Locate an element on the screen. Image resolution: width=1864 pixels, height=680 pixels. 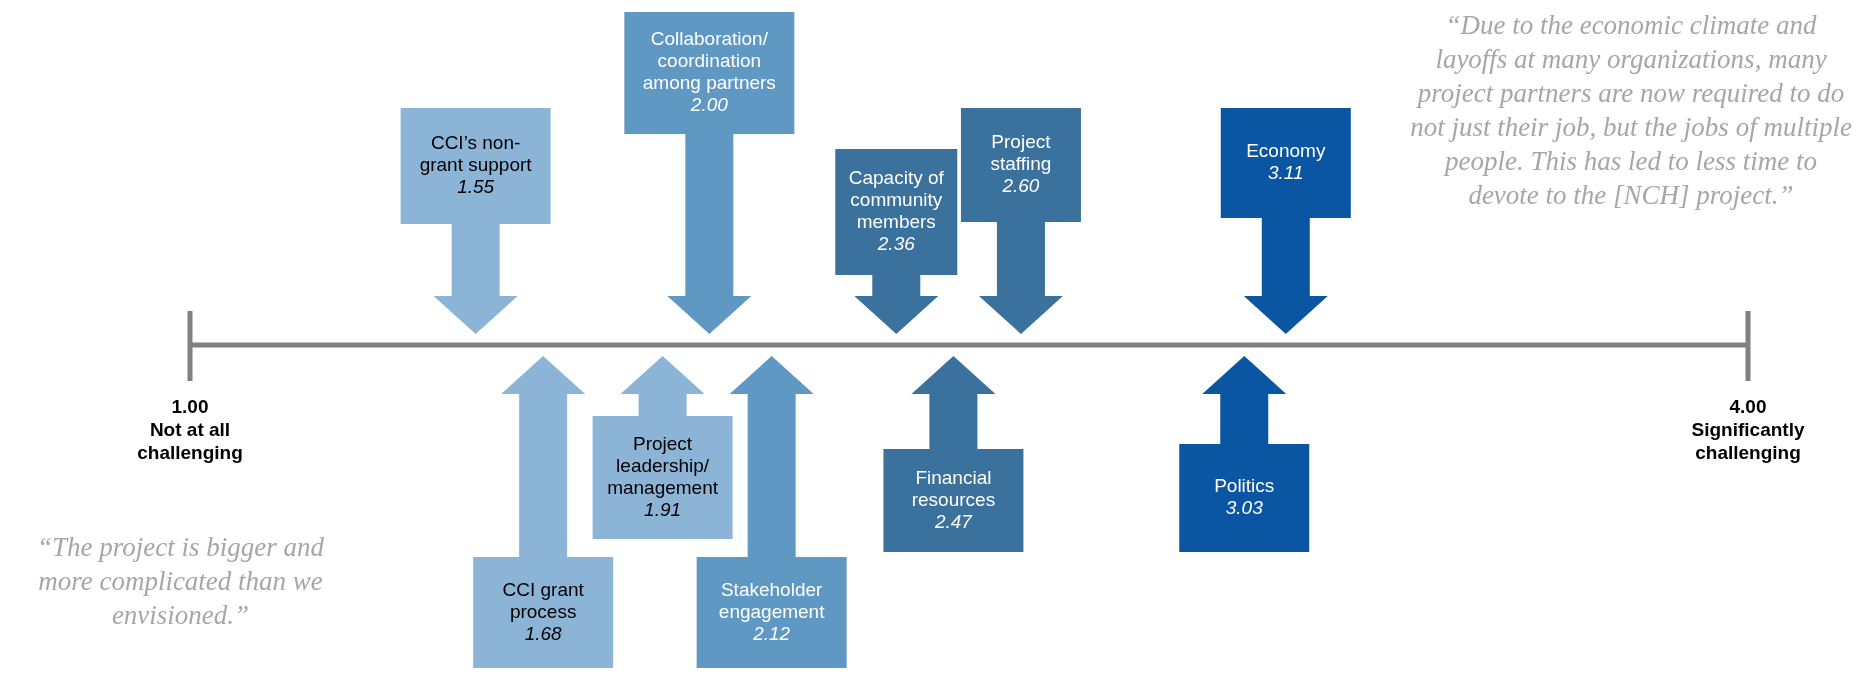
data-label: 2.12 is located at coordinates (771, 633).